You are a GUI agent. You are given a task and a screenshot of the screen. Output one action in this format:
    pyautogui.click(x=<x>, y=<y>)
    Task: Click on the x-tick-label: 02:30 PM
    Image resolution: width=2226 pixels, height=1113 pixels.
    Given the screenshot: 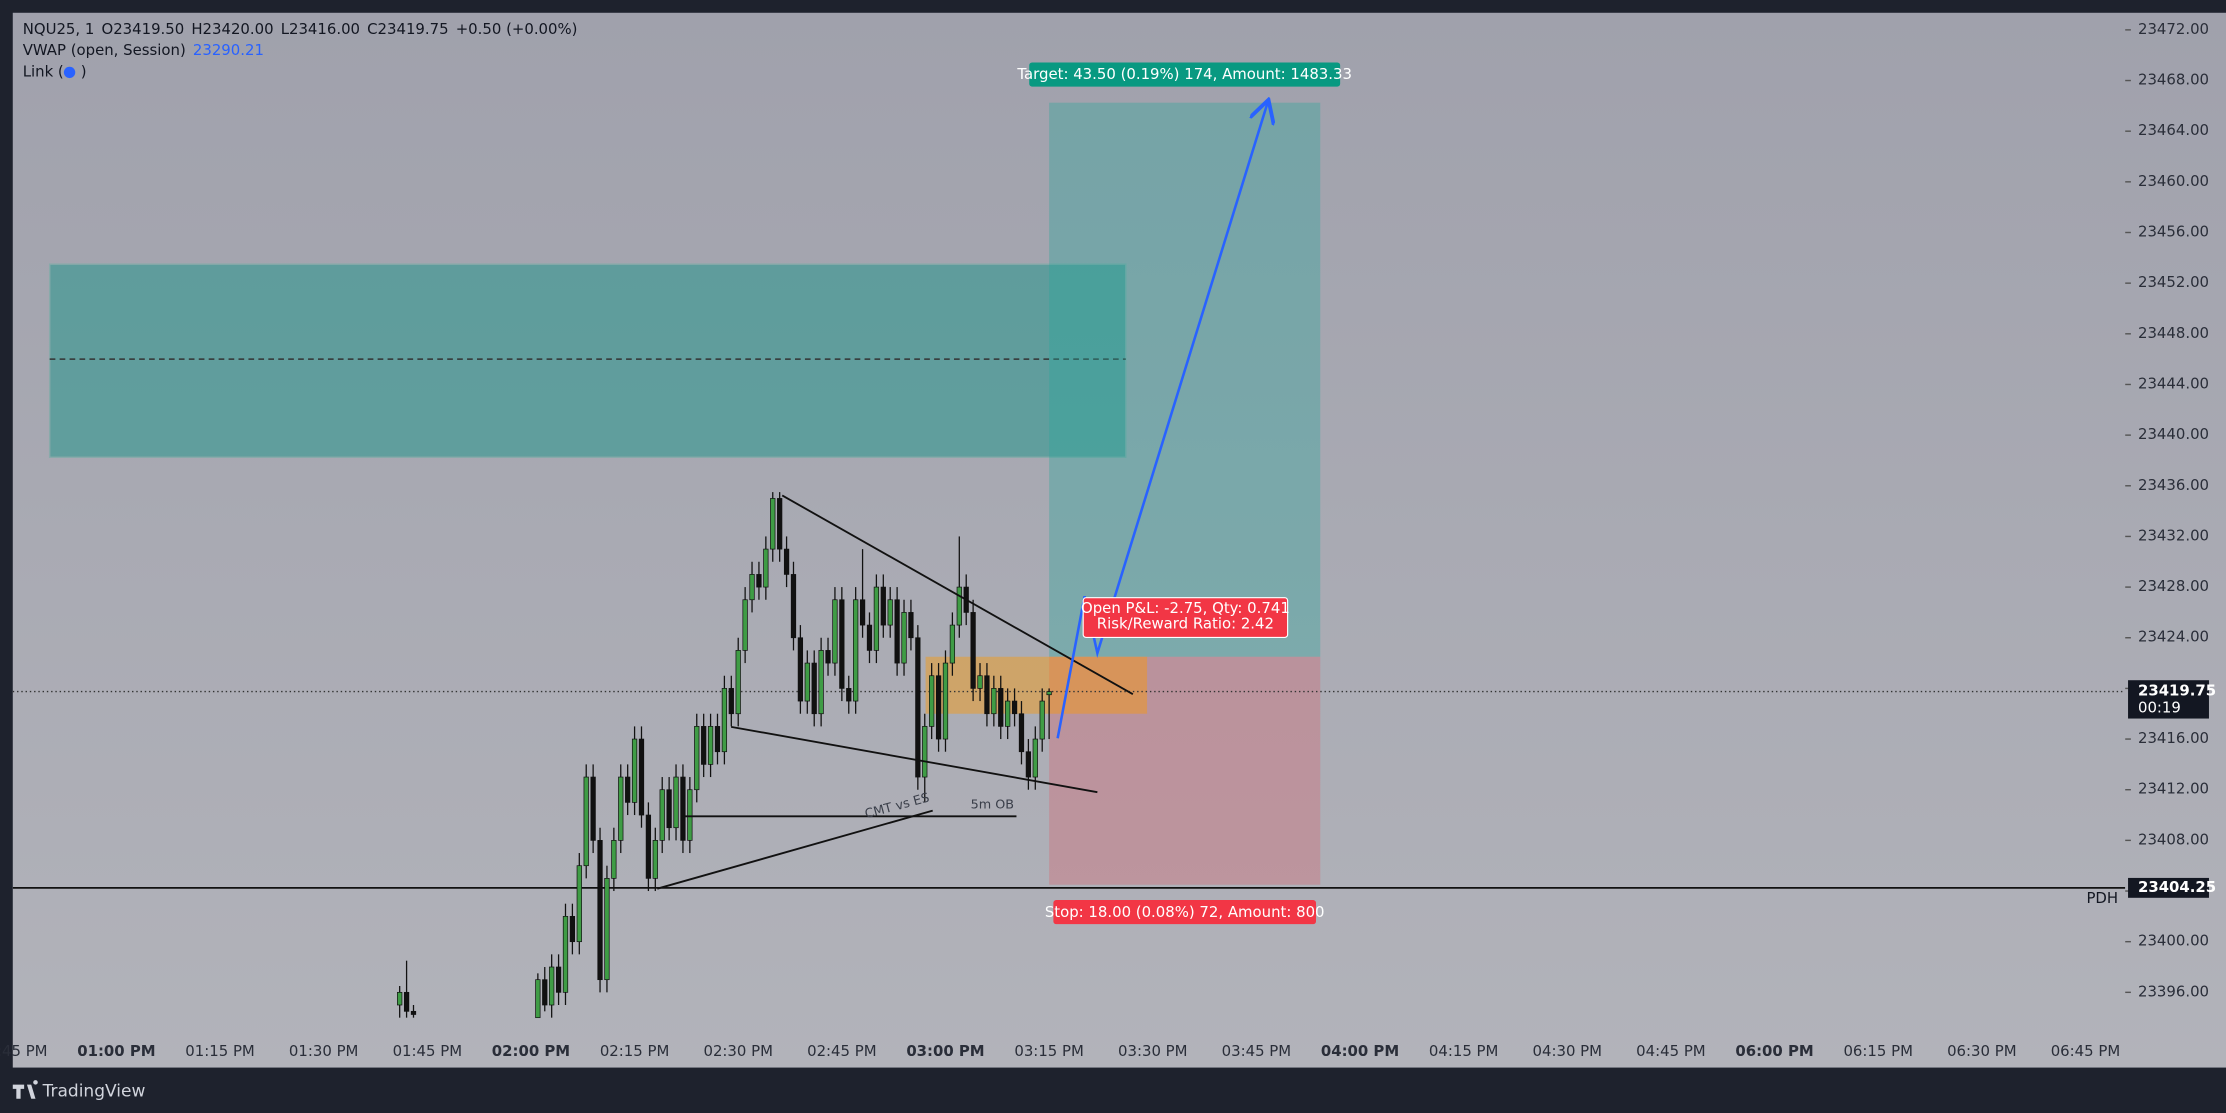 What is the action you would take?
    pyautogui.click(x=737, y=1051)
    